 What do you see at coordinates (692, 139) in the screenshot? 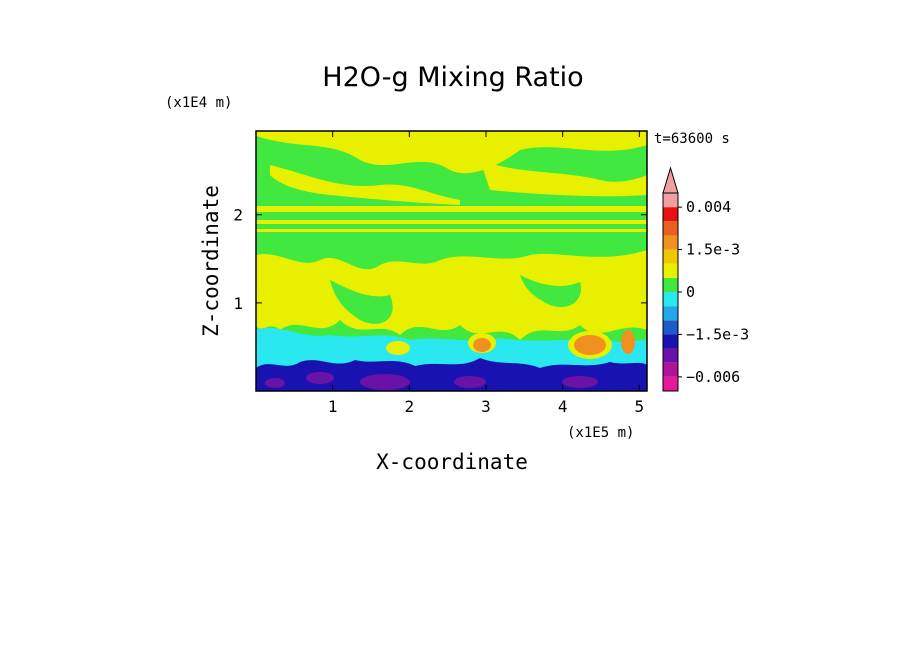
I see `time-label: t=63600 s` at bounding box center [692, 139].